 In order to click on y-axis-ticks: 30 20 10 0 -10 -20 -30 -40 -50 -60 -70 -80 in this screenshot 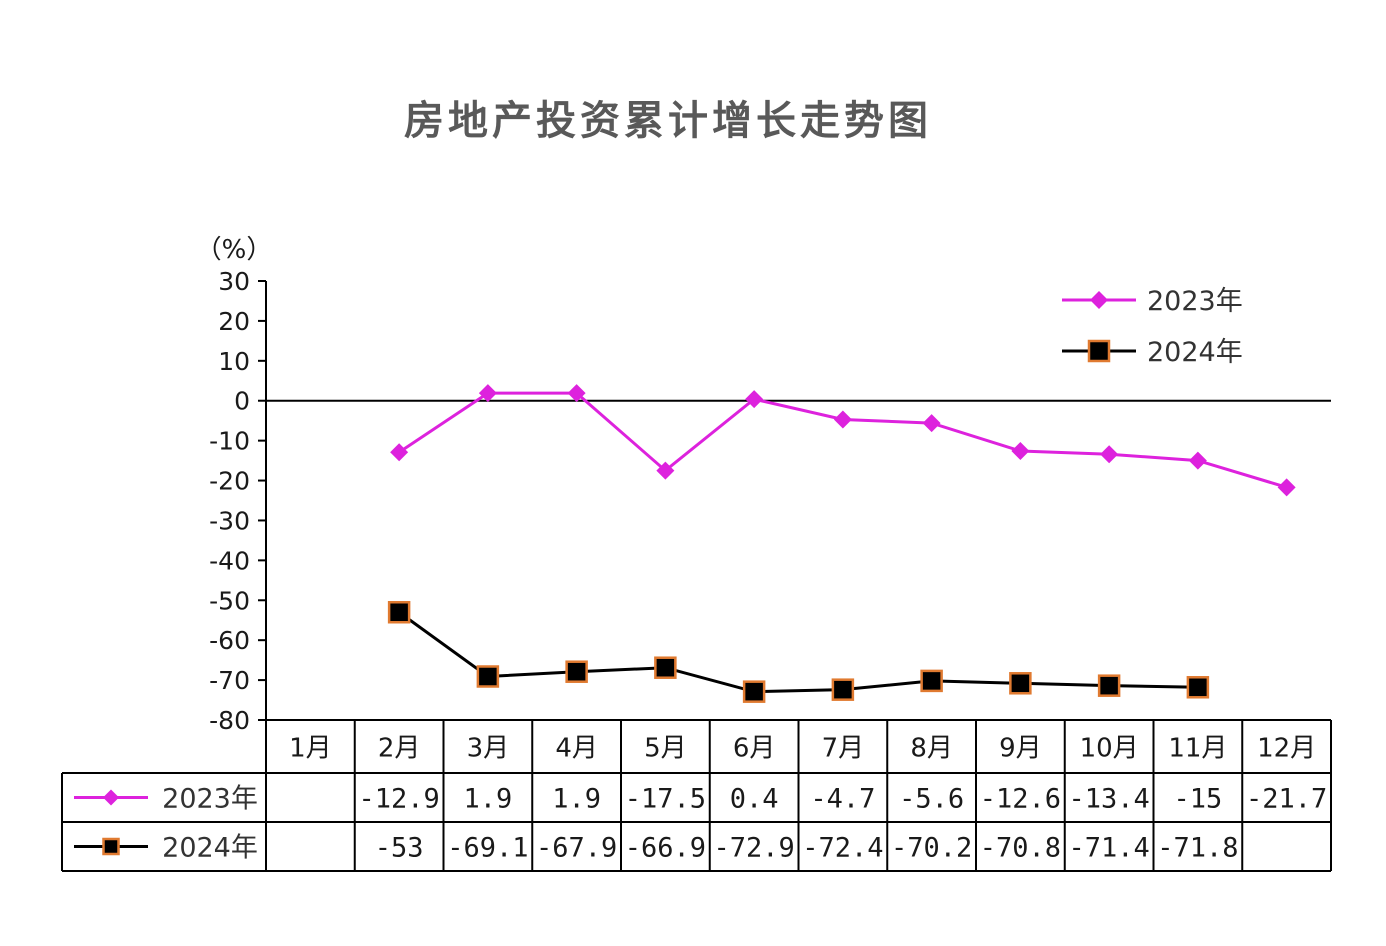, I will do `click(237, 501)`.